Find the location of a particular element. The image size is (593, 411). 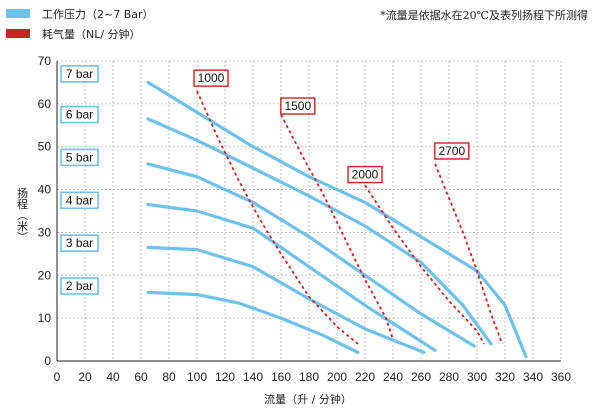

x-tick-label: 180 is located at coordinates (309, 377).